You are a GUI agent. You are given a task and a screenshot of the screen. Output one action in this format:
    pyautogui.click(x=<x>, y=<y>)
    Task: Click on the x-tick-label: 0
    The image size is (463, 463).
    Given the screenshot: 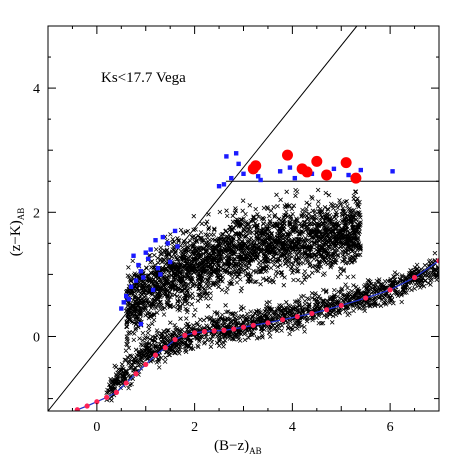 What is the action you would take?
    pyautogui.click(x=96, y=427)
    